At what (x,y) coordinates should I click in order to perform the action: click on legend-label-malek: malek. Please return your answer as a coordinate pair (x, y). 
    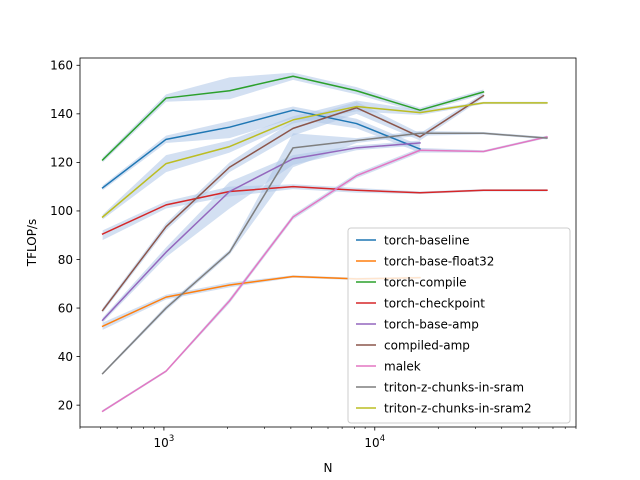
    Looking at the image, I should click on (402, 366).